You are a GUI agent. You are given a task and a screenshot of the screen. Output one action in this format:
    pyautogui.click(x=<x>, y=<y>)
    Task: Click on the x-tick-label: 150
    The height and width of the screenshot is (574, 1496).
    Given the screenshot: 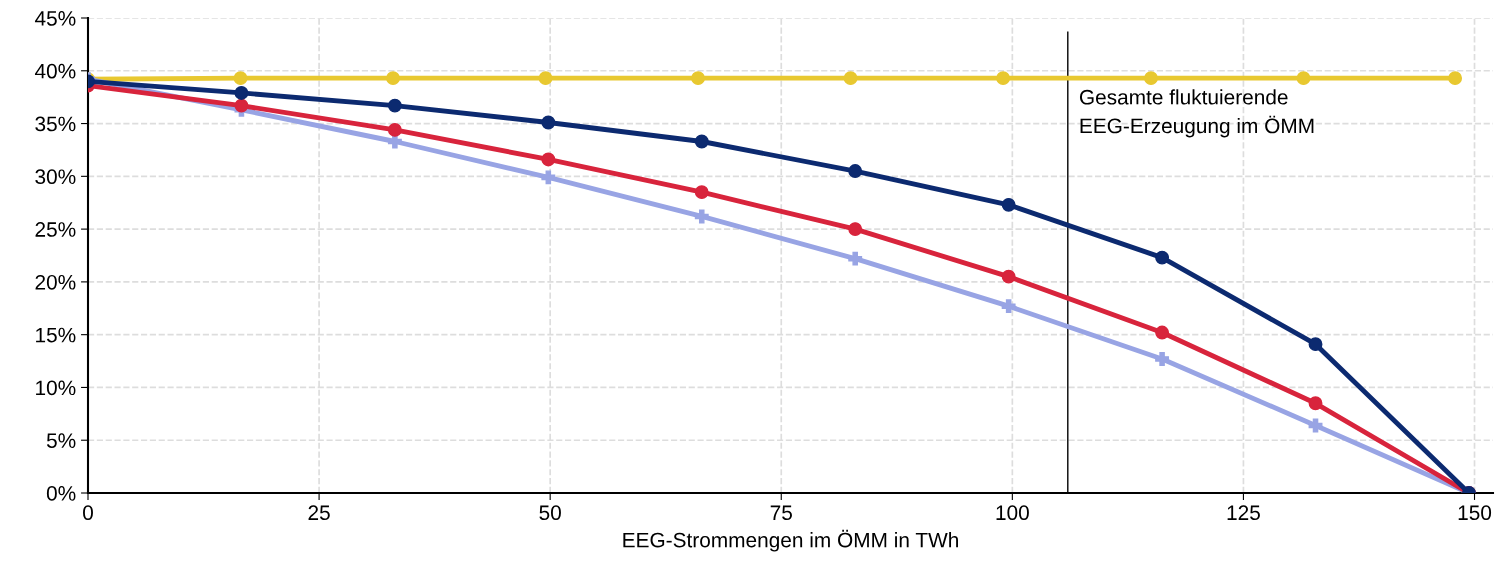 What is the action you would take?
    pyautogui.click(x=1475, y=513)
    